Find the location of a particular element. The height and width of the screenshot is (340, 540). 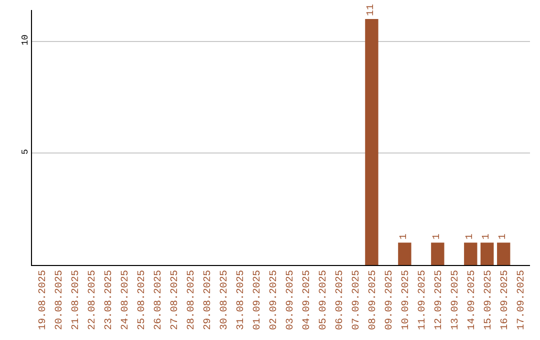

x-tick-label: 13.09.2025 is located at coordinates (456, 300).